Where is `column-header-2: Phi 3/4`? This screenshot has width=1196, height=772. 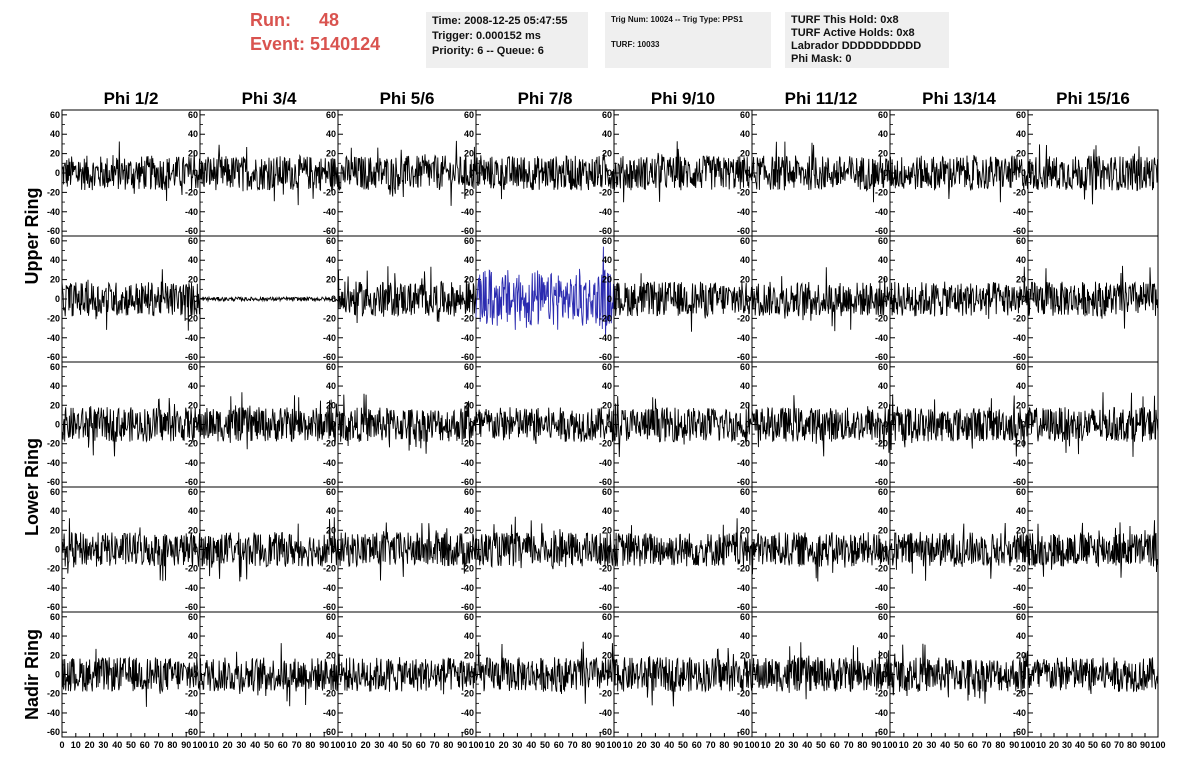 column-header-2: Phi 3/4 is located at coordinates (269, 98).